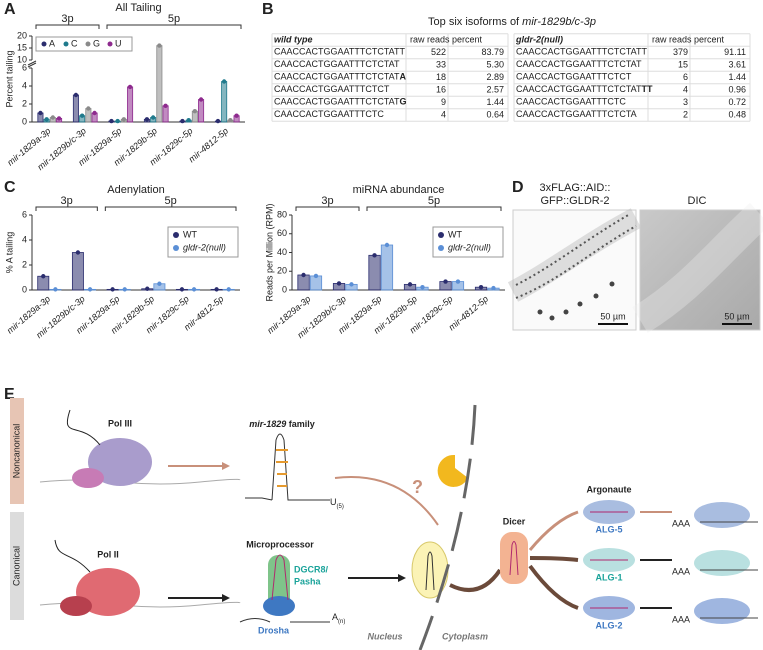 The image size is (763, 650). What do you see at coordinates (475, 580) in the screenshot?
I see `export-arrow` at bounding box center [475, 580].